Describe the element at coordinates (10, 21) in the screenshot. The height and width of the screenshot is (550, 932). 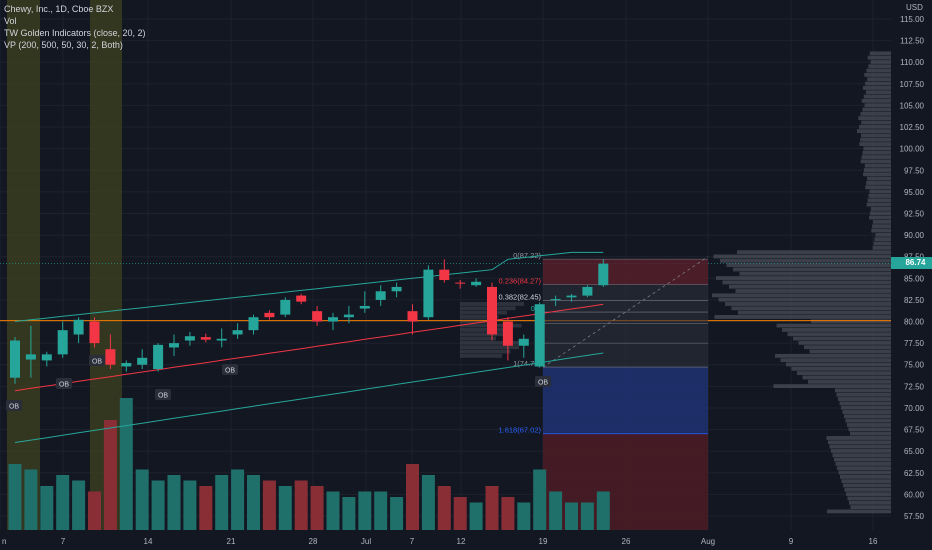
I see `volume-indicator: Vol` at that location.